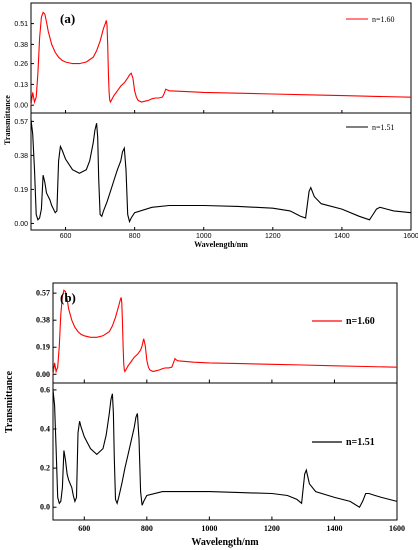  I want to click on series-line-b-n160, so click(225, 332).